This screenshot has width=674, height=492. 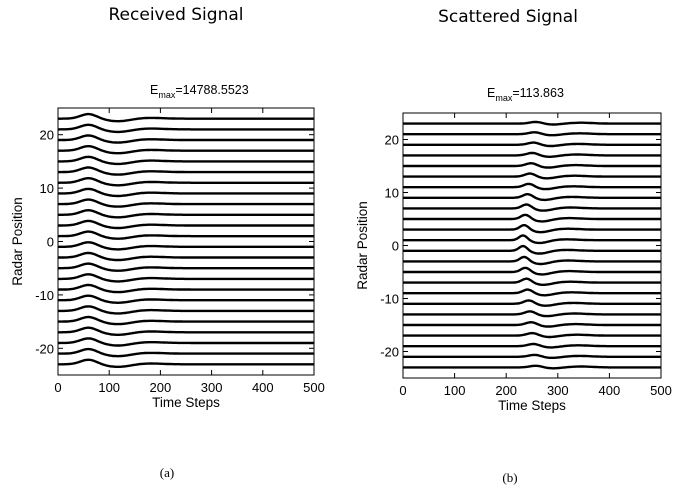 I want to click on caption-b: (b), so click(x=510, y=477).